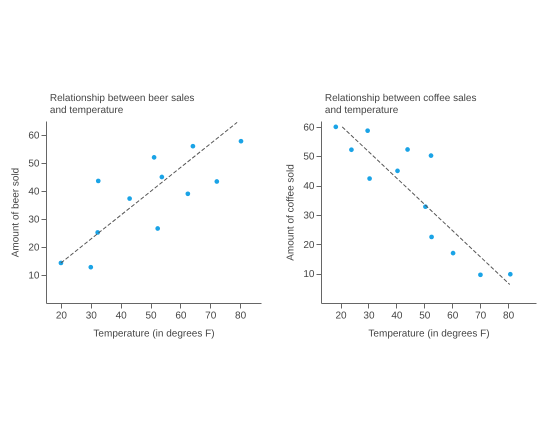 This screenshot has height=424, width=559. Describe the element at coordinates (400, 104) in the screenshot. I see `chart-title: Relationship between coffee sales and temperature` at that location.